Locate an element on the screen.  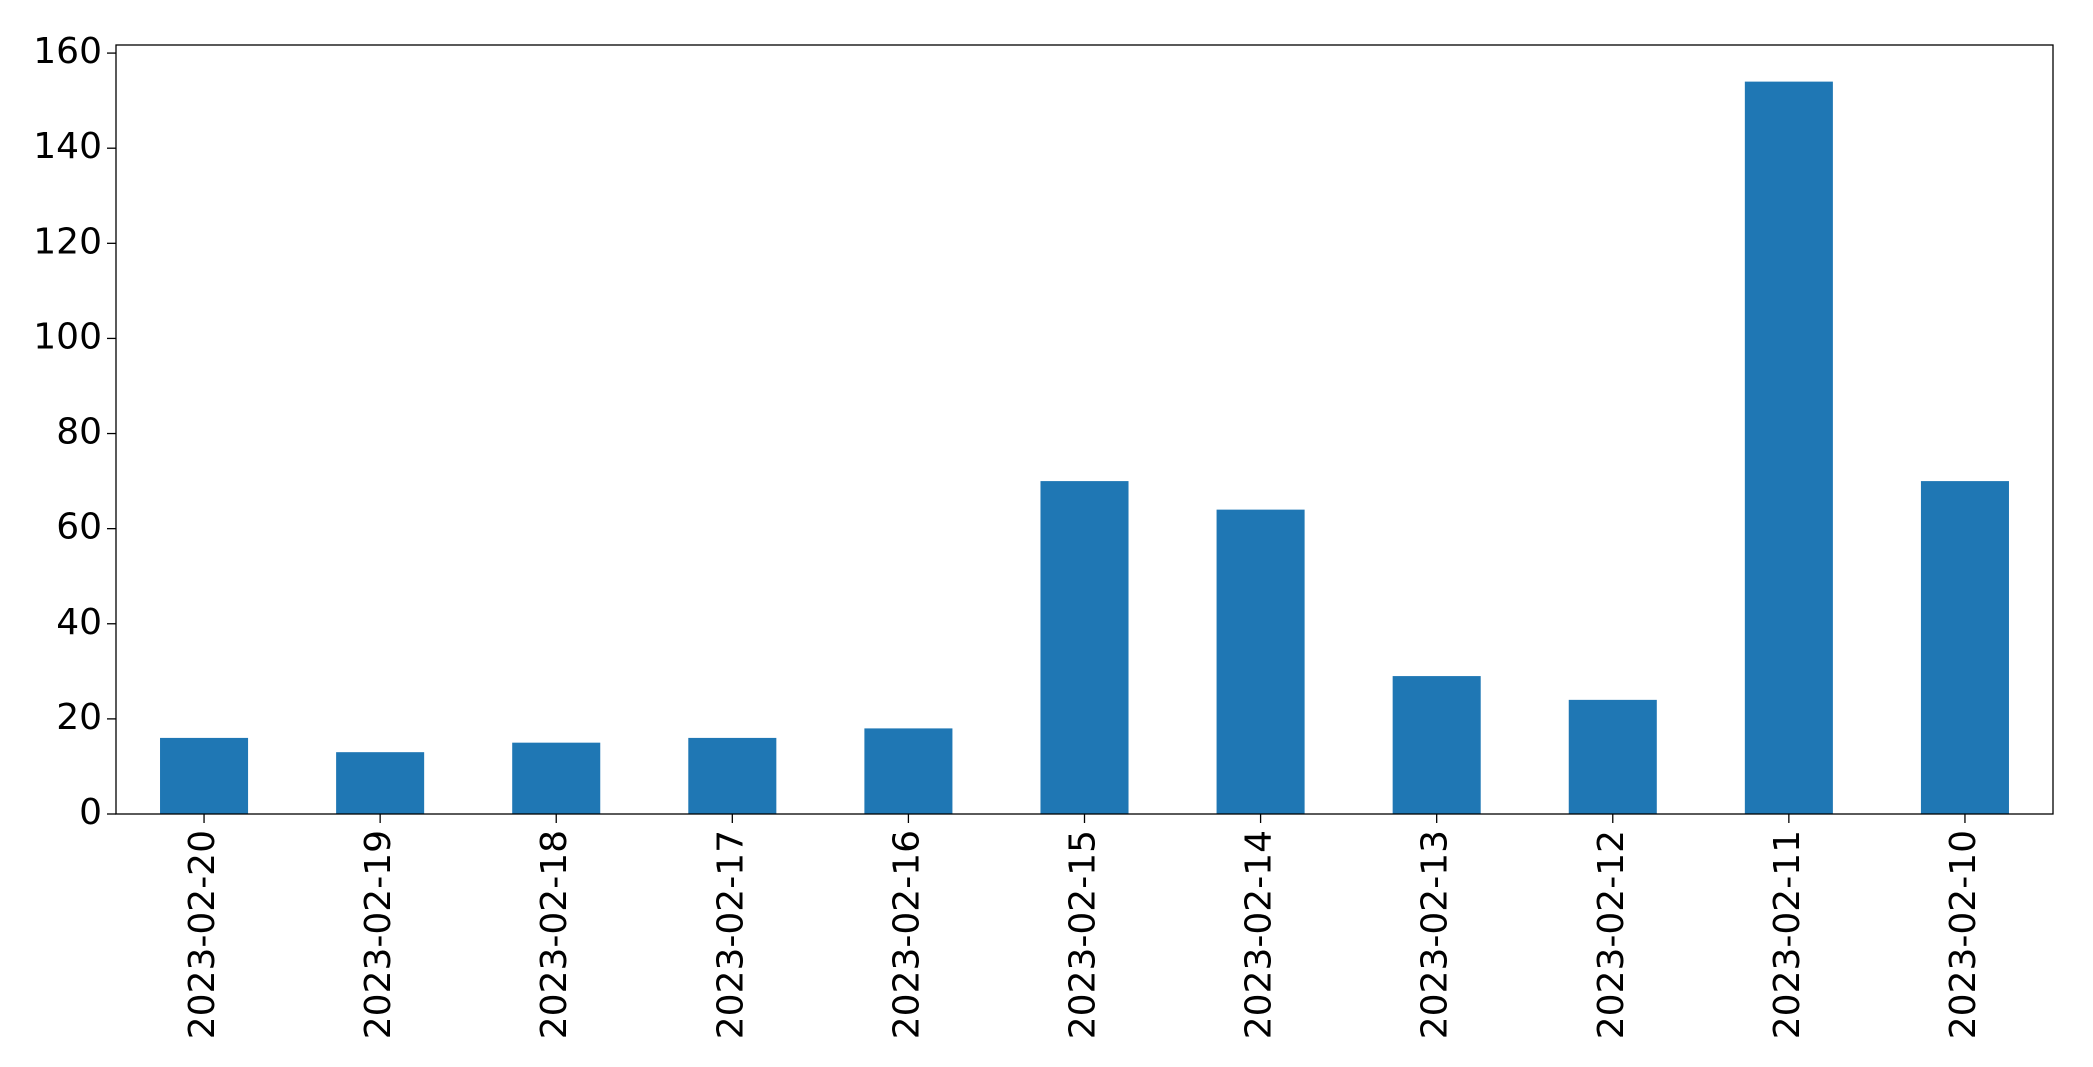
x-tick-label: 2023-02-18 is located at coordinates (554, 934).